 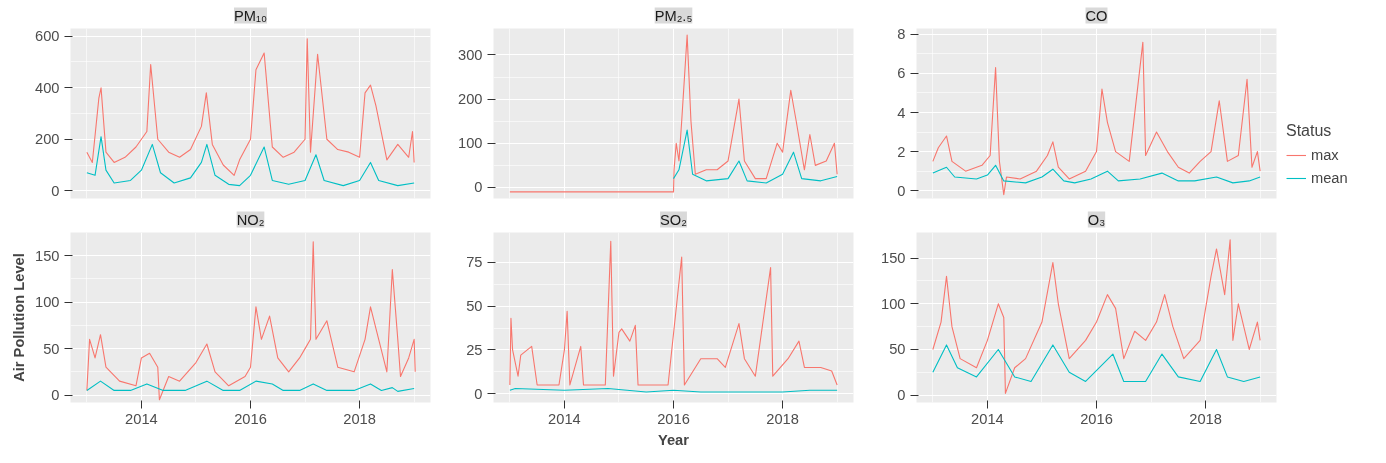 I want to click on chart-title: NO₂, so click(x=250, y=219).